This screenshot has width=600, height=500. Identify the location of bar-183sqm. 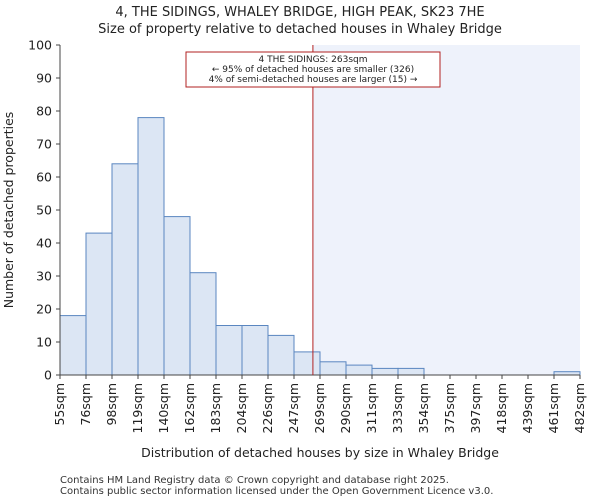
(229, 350).